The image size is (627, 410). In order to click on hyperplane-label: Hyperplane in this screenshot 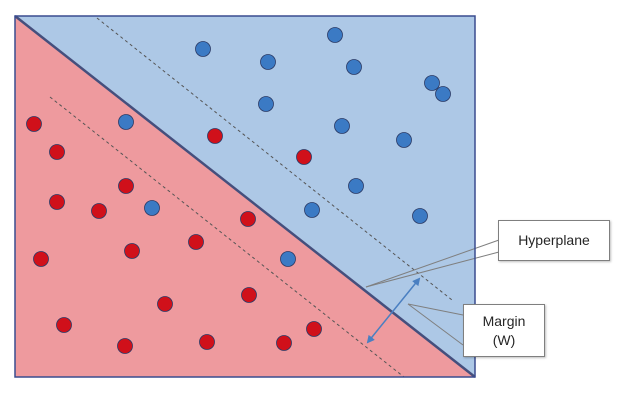, I will do `click(554, 240)`.